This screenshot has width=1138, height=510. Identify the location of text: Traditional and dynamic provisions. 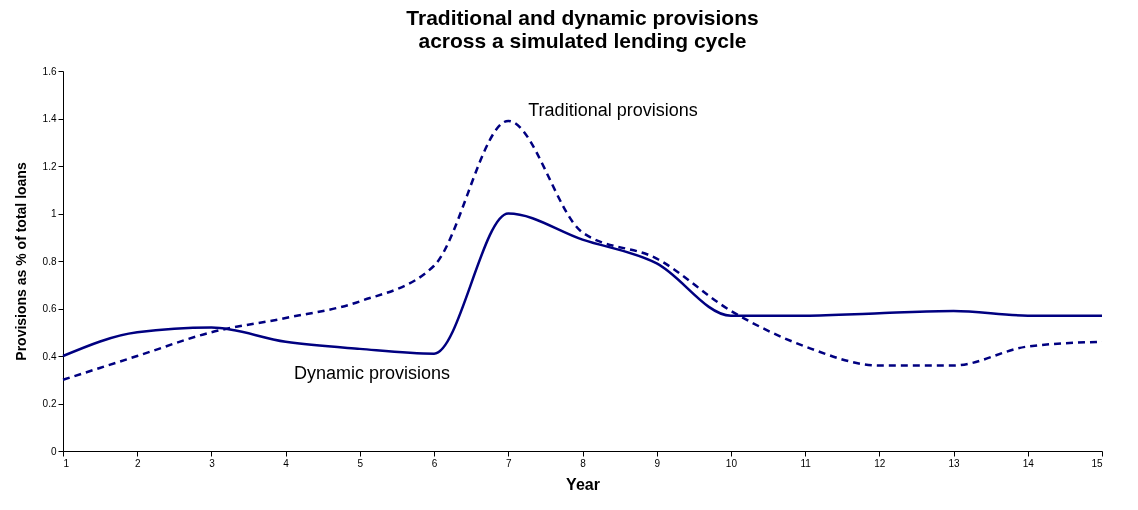
(582, 17).